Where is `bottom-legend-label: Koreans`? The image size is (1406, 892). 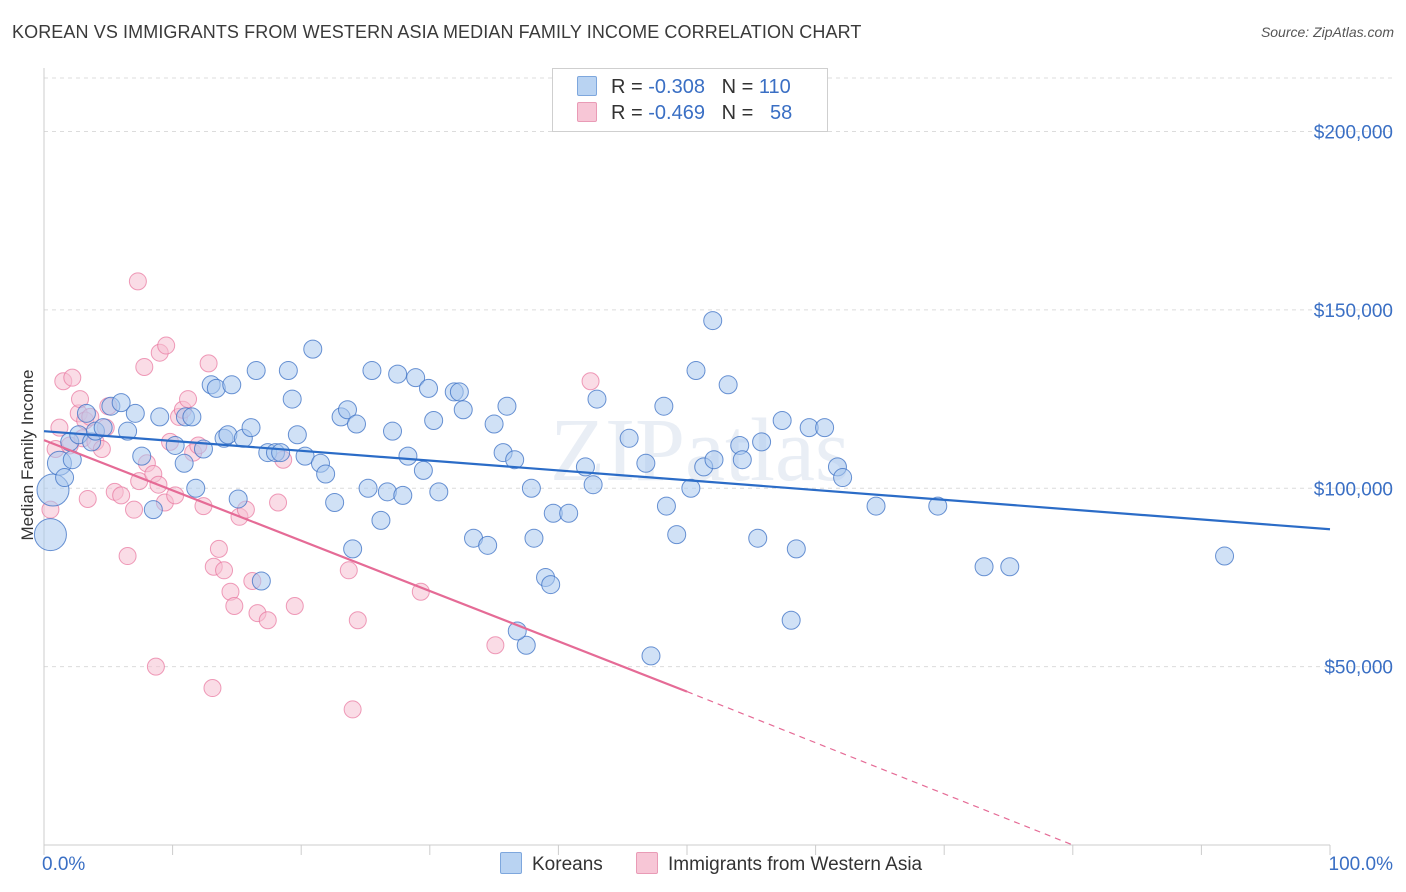
bottom-legend-label: Koreans is located at coordinates (567, 864).